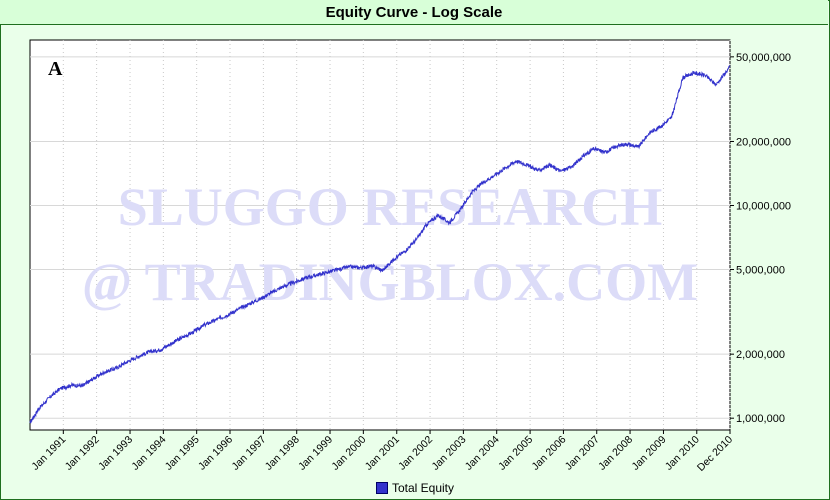 This screenshot has height=500, width=830. I want to click on x-tick-label: Jan 1999, so click(315, 453).